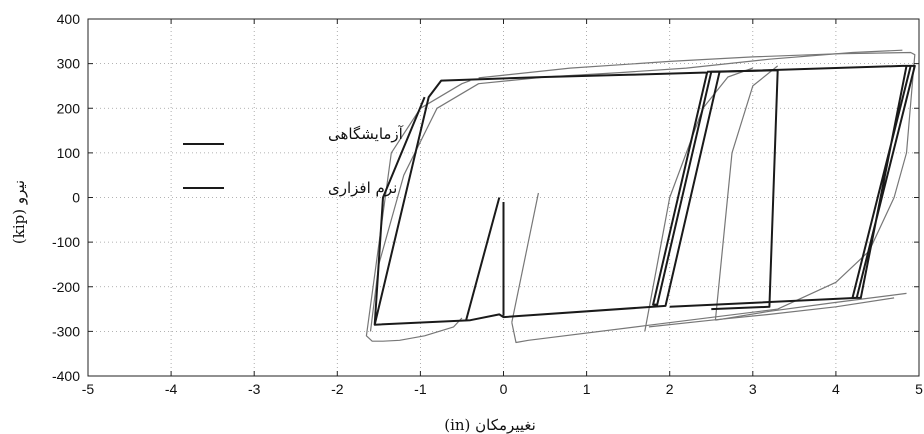  I want to click on y-tick-label: 0, so click(76, 198).